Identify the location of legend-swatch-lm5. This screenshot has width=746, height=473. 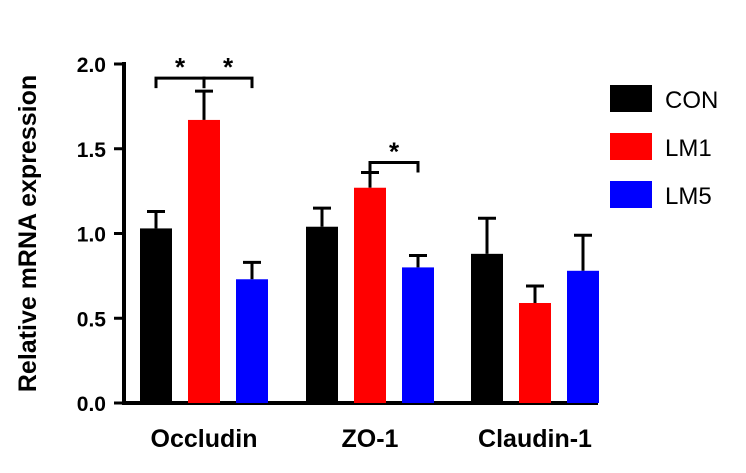
(631, 194).